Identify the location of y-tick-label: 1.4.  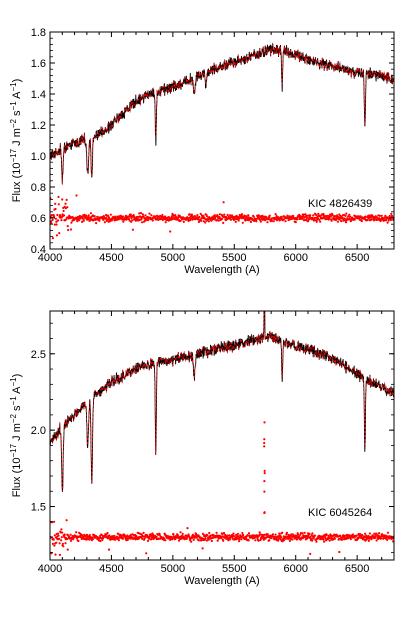
(38, 95).